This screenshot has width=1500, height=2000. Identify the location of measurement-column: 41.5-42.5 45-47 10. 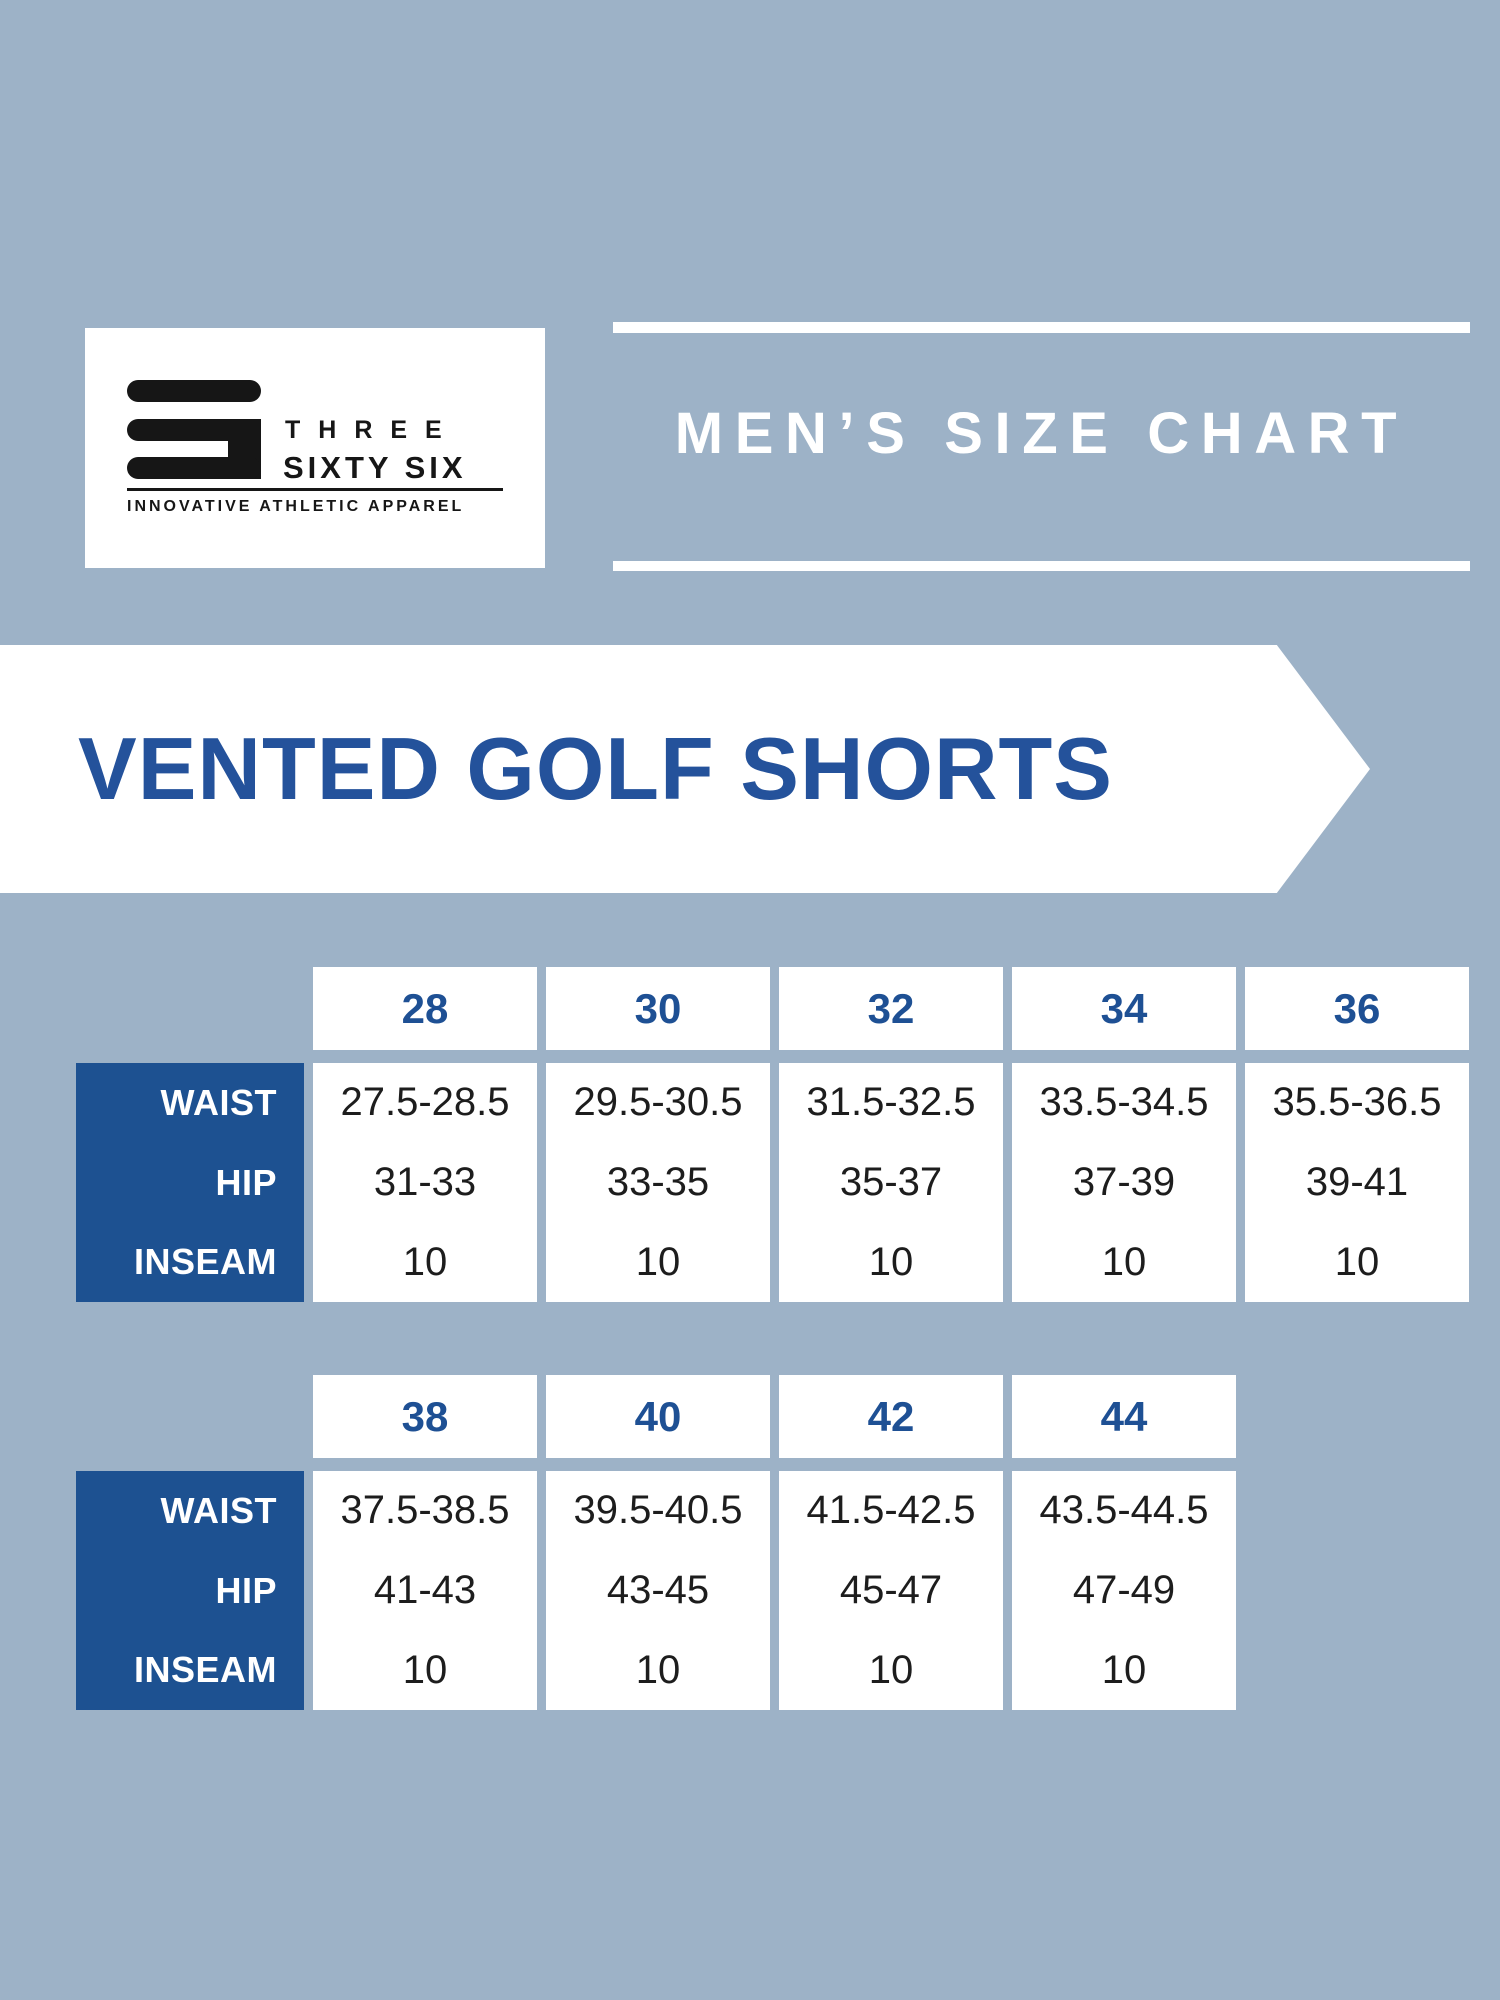
(891, 1590).